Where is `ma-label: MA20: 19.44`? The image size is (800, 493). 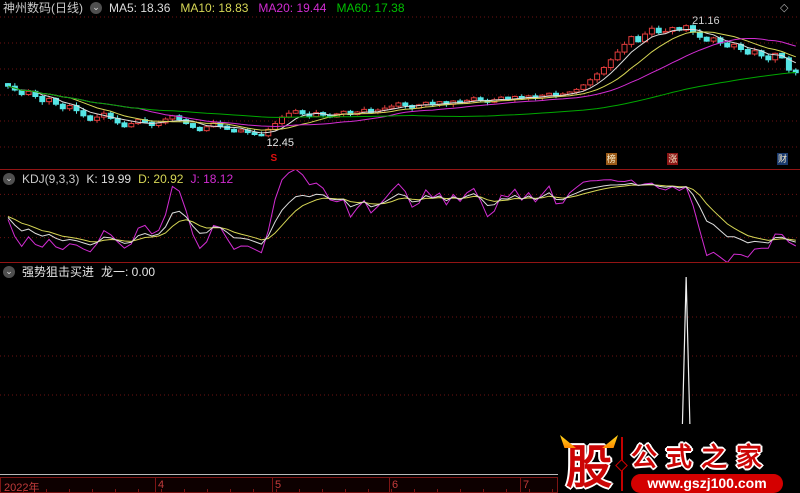 ma-label: MA20: 19.44 is located at coordinates (292, 8).